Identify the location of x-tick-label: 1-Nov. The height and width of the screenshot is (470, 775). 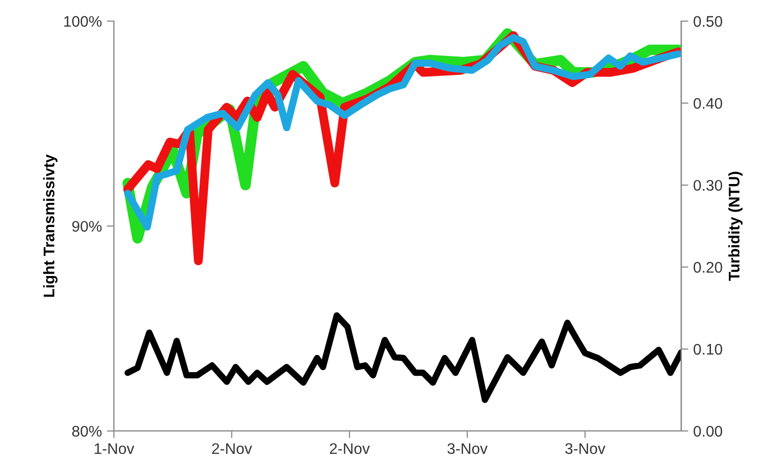
(114, 448).